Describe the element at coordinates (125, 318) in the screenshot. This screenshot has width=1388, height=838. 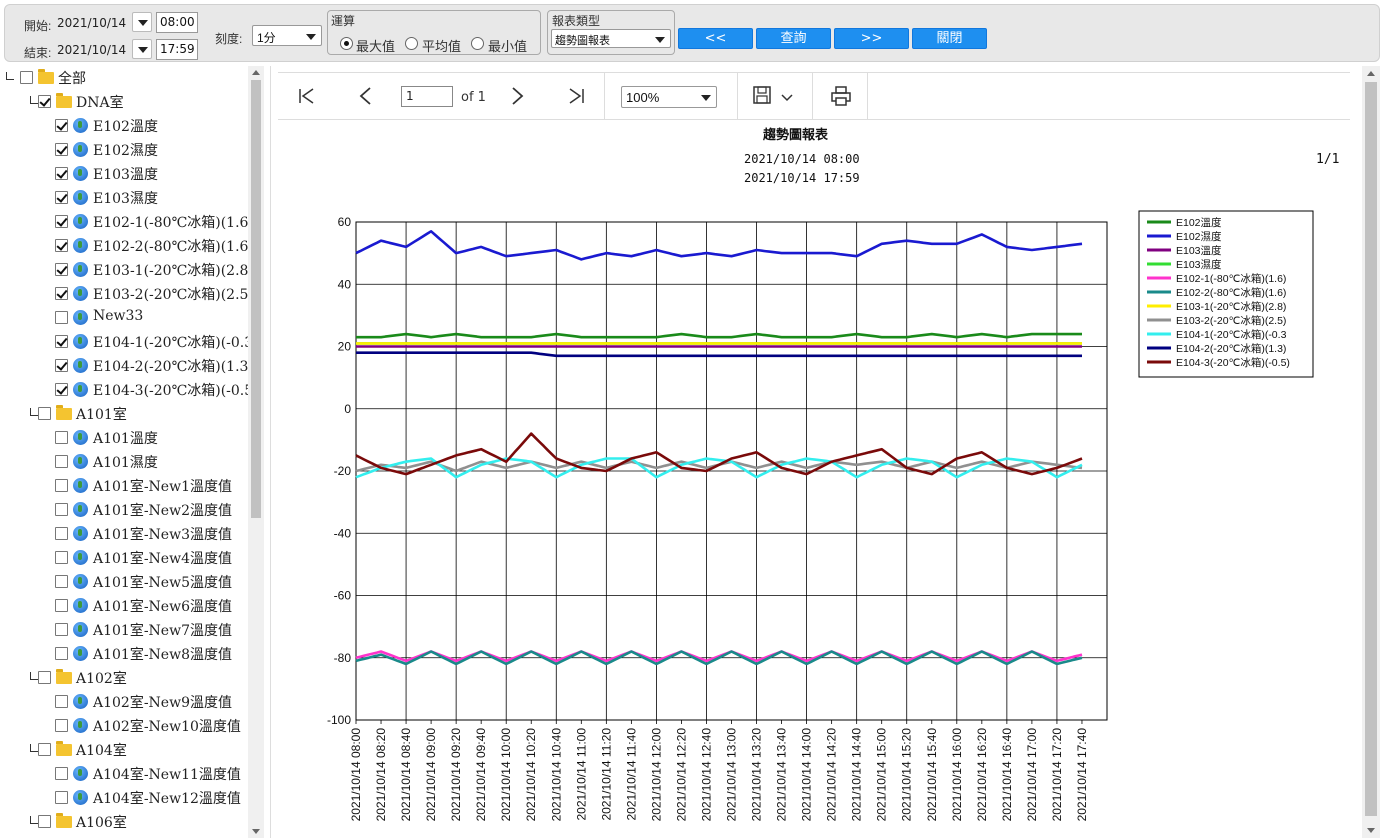
I see `tree-item: New33` at that location.